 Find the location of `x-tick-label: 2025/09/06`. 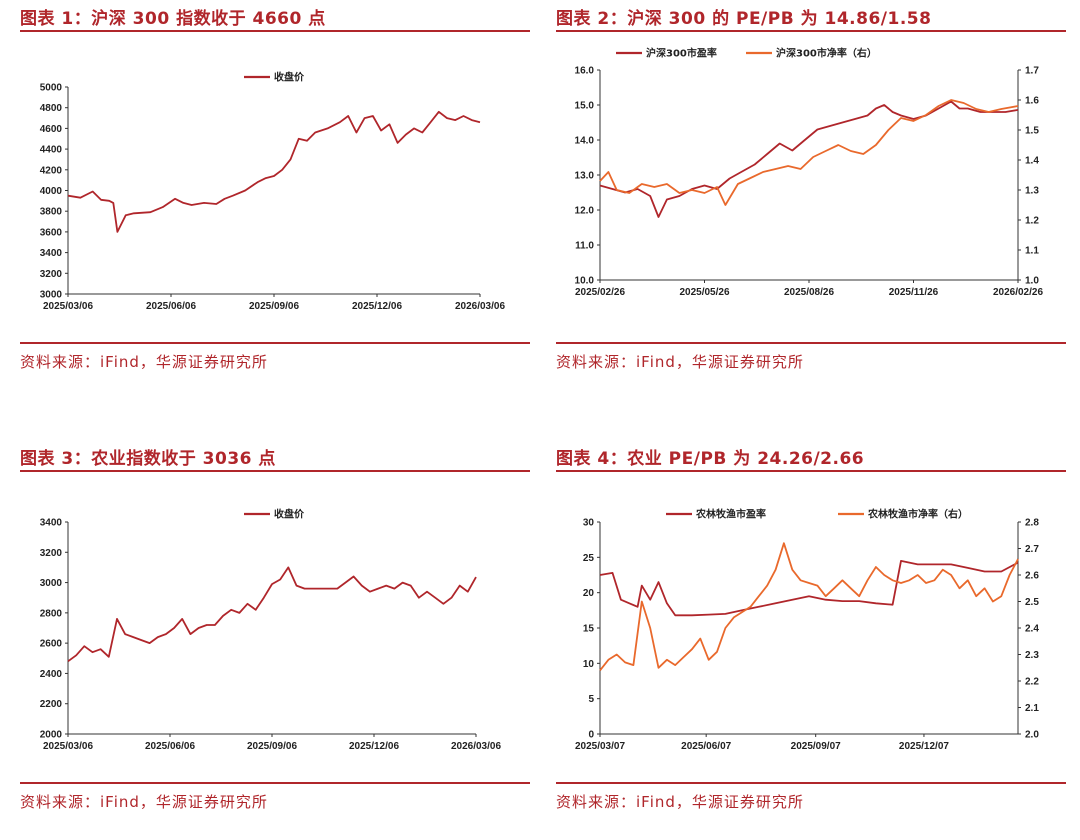

x-tick-label: 2025/09/06 is located at coordinates (272, 746).